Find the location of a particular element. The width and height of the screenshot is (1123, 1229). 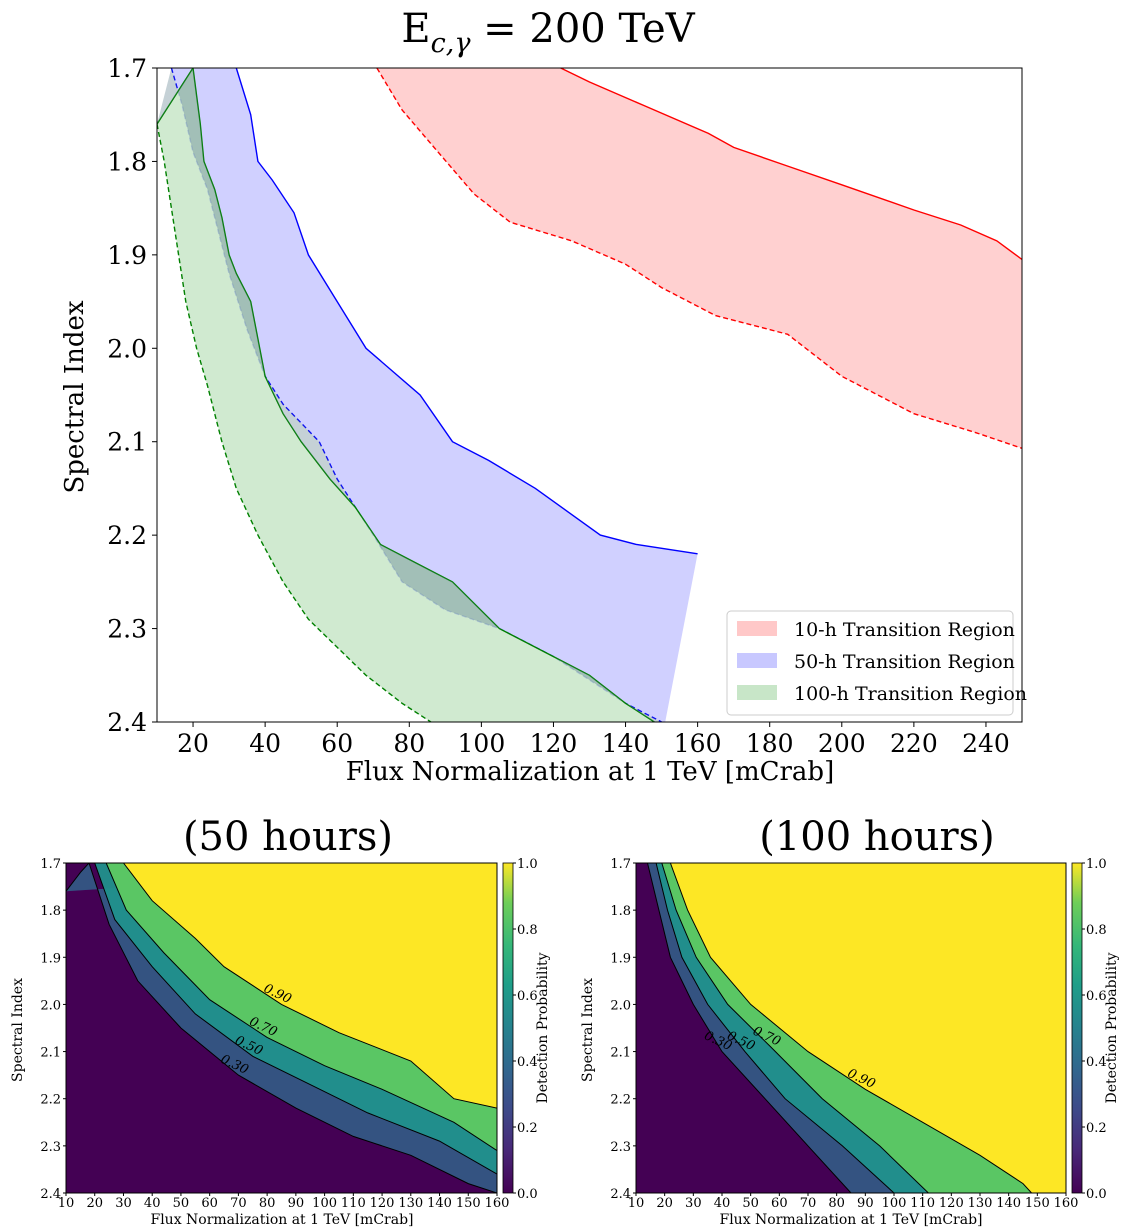

heatmap-100h-colorbar-label: Detection Probability is located at coordinates (1112, 1027).